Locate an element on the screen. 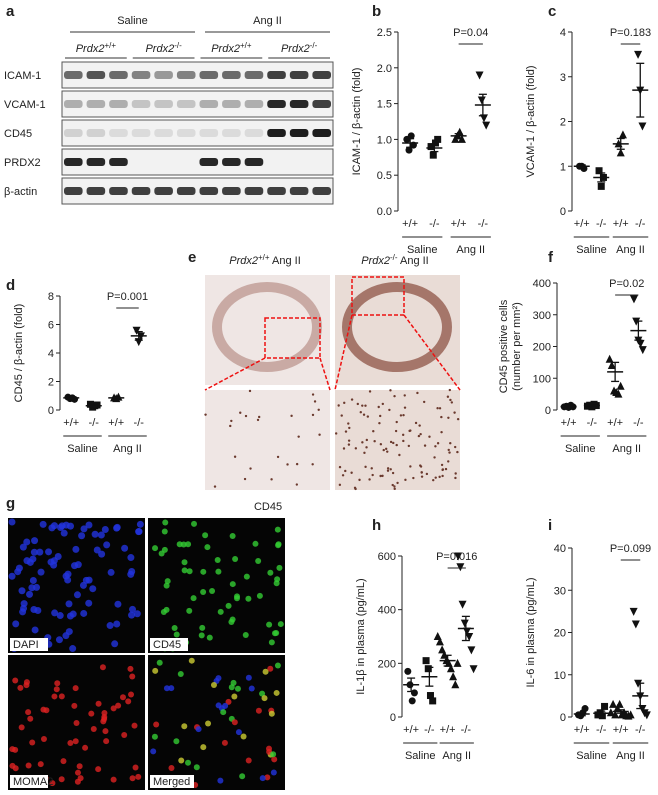 The width and height of the screenshot is (658, 795). y-tick-label: 2 is located at coordinates (51, 383).